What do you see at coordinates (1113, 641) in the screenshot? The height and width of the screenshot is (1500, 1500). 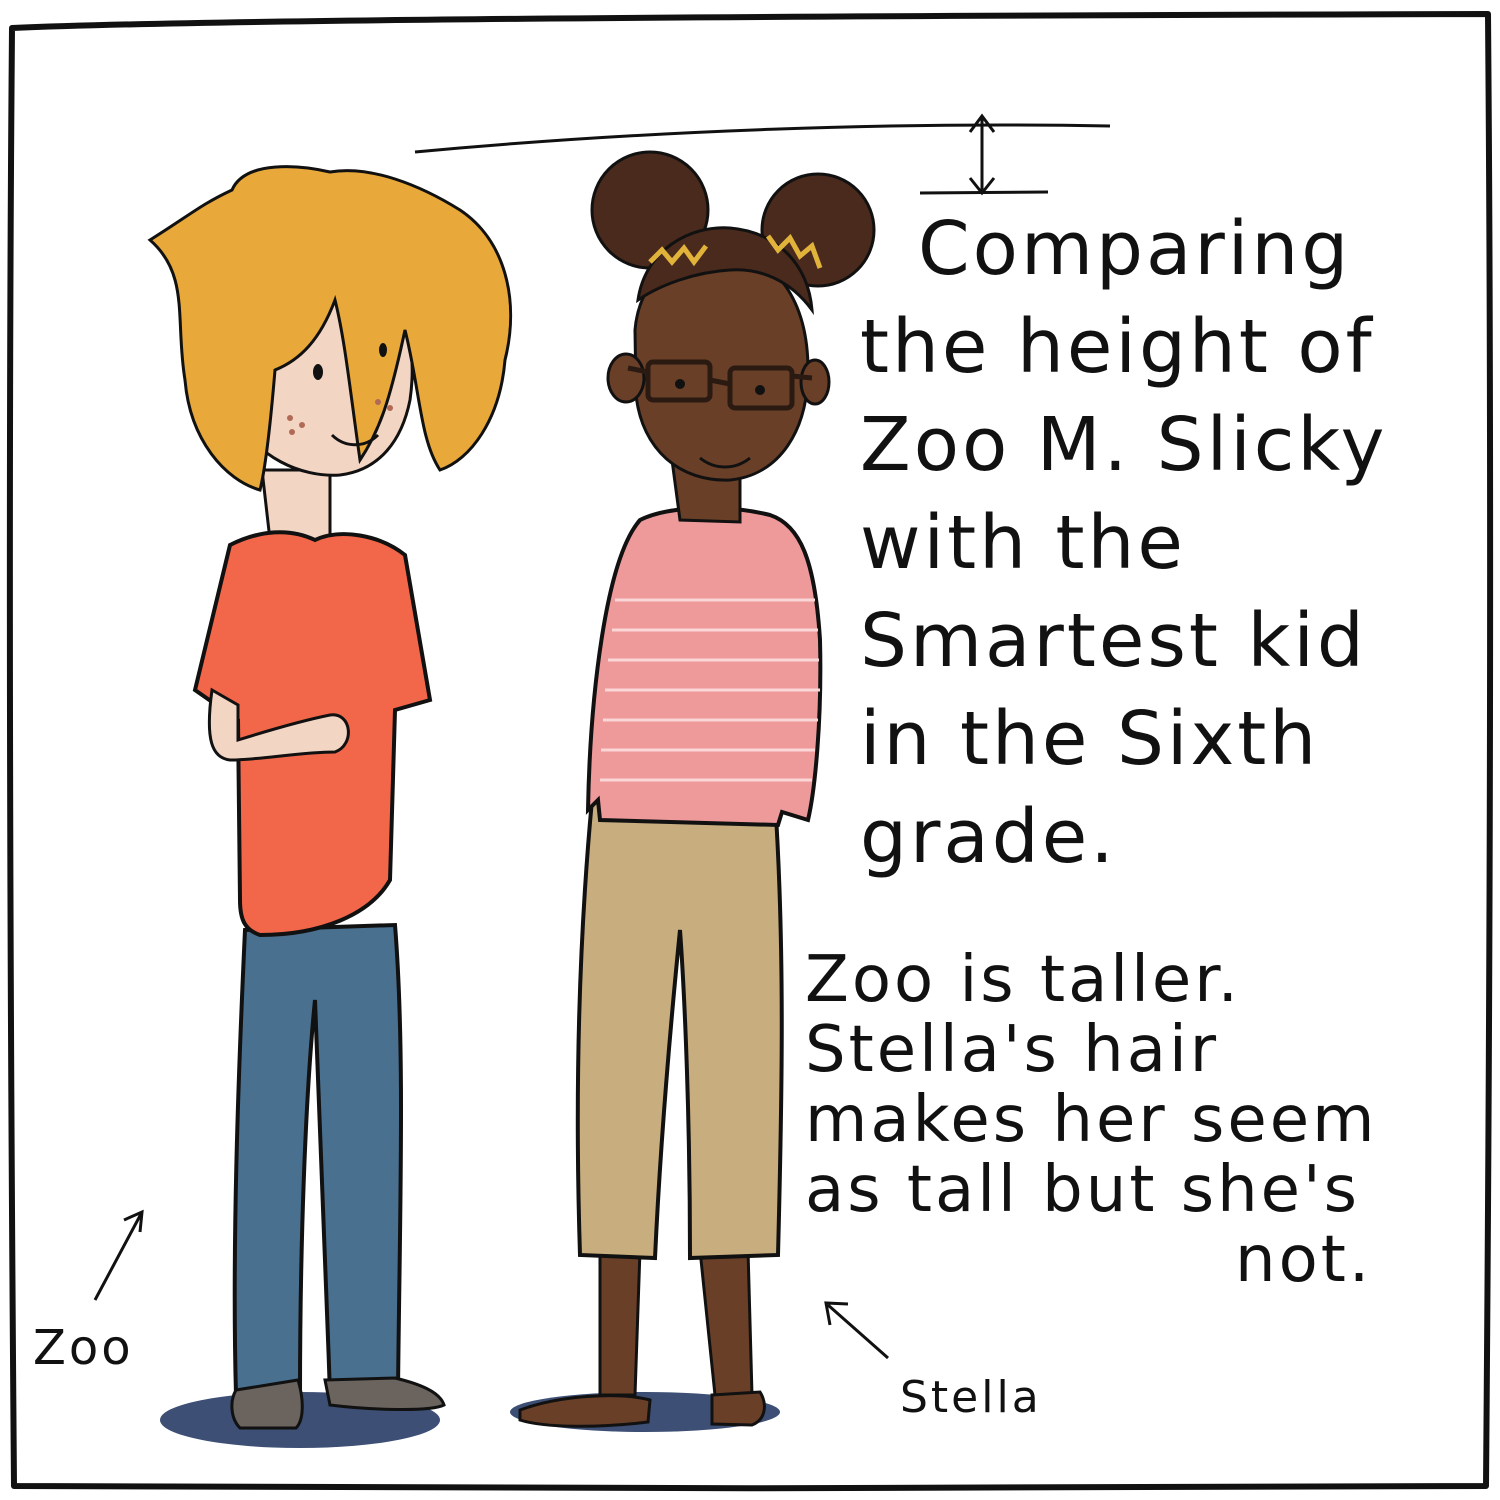 I see `caption-line: Smartest kid` at bounding box center [1113, 641].